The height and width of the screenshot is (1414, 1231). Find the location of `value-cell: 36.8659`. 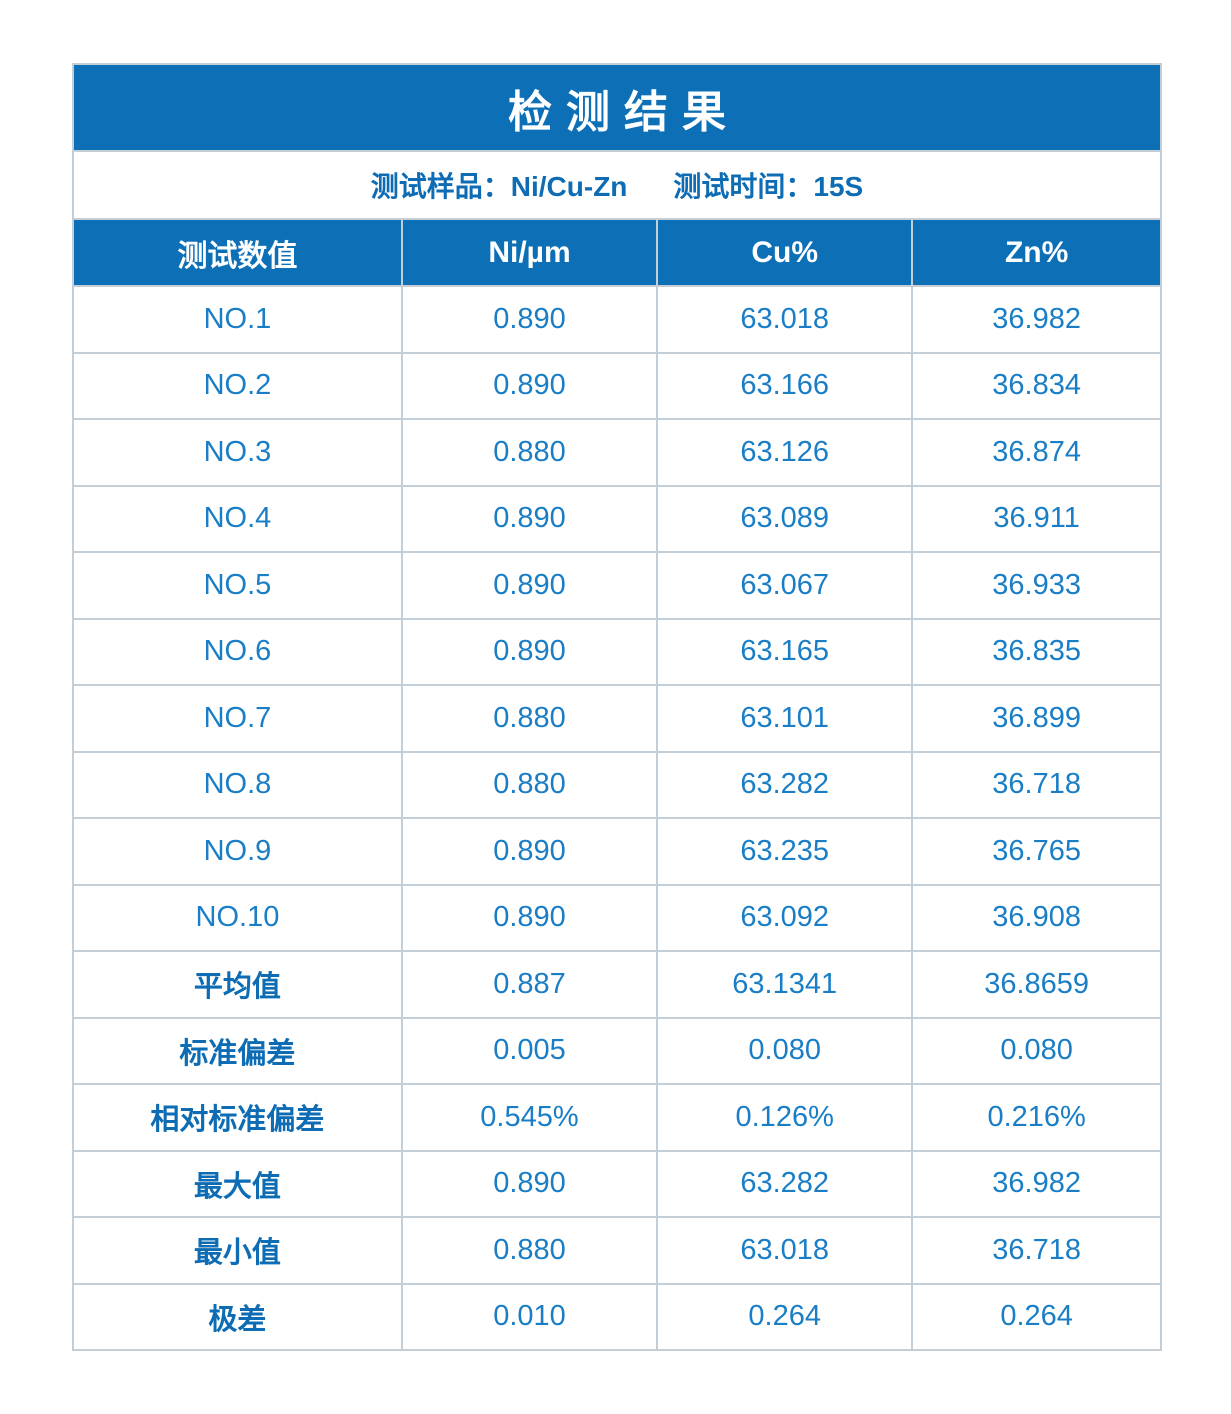

value-cell: 36.8659 is located at coordinates (1035, 984).